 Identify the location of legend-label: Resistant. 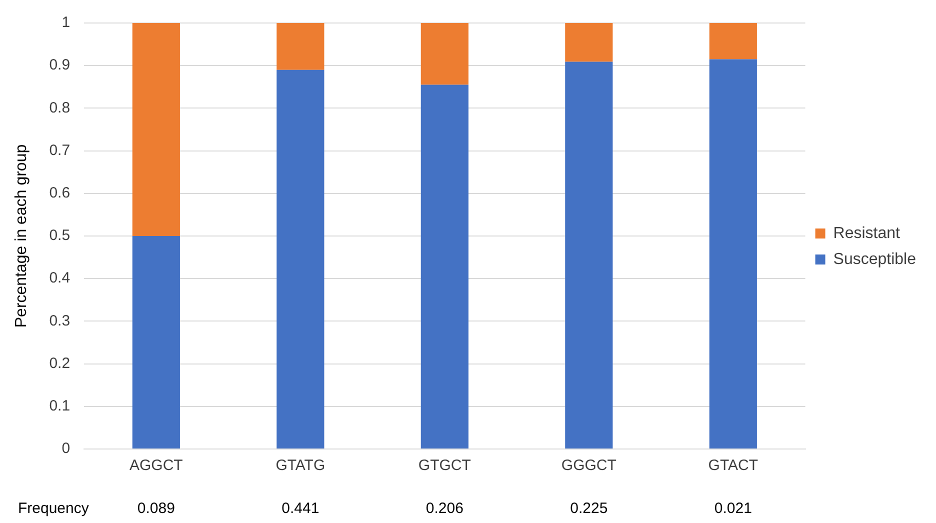
(867, 233).